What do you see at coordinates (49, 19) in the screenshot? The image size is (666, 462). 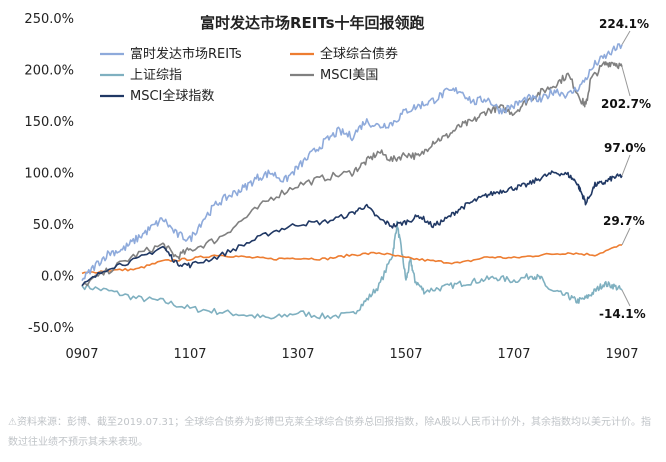 I see `y-tick-label: 250.0%` at bounding box center [49, 19].